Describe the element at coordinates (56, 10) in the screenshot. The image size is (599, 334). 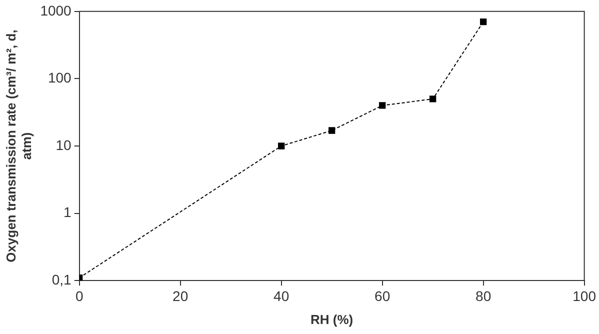
I see `y-tick-label: 1000` at that location.